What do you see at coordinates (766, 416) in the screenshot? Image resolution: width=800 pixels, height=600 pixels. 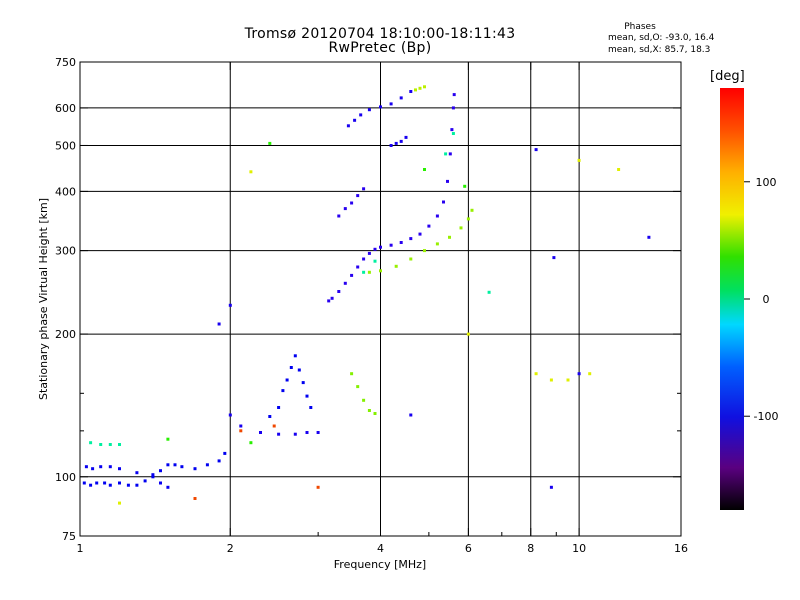 I see `colorbar-tick-label: -100` at bounding box center [766, 416].